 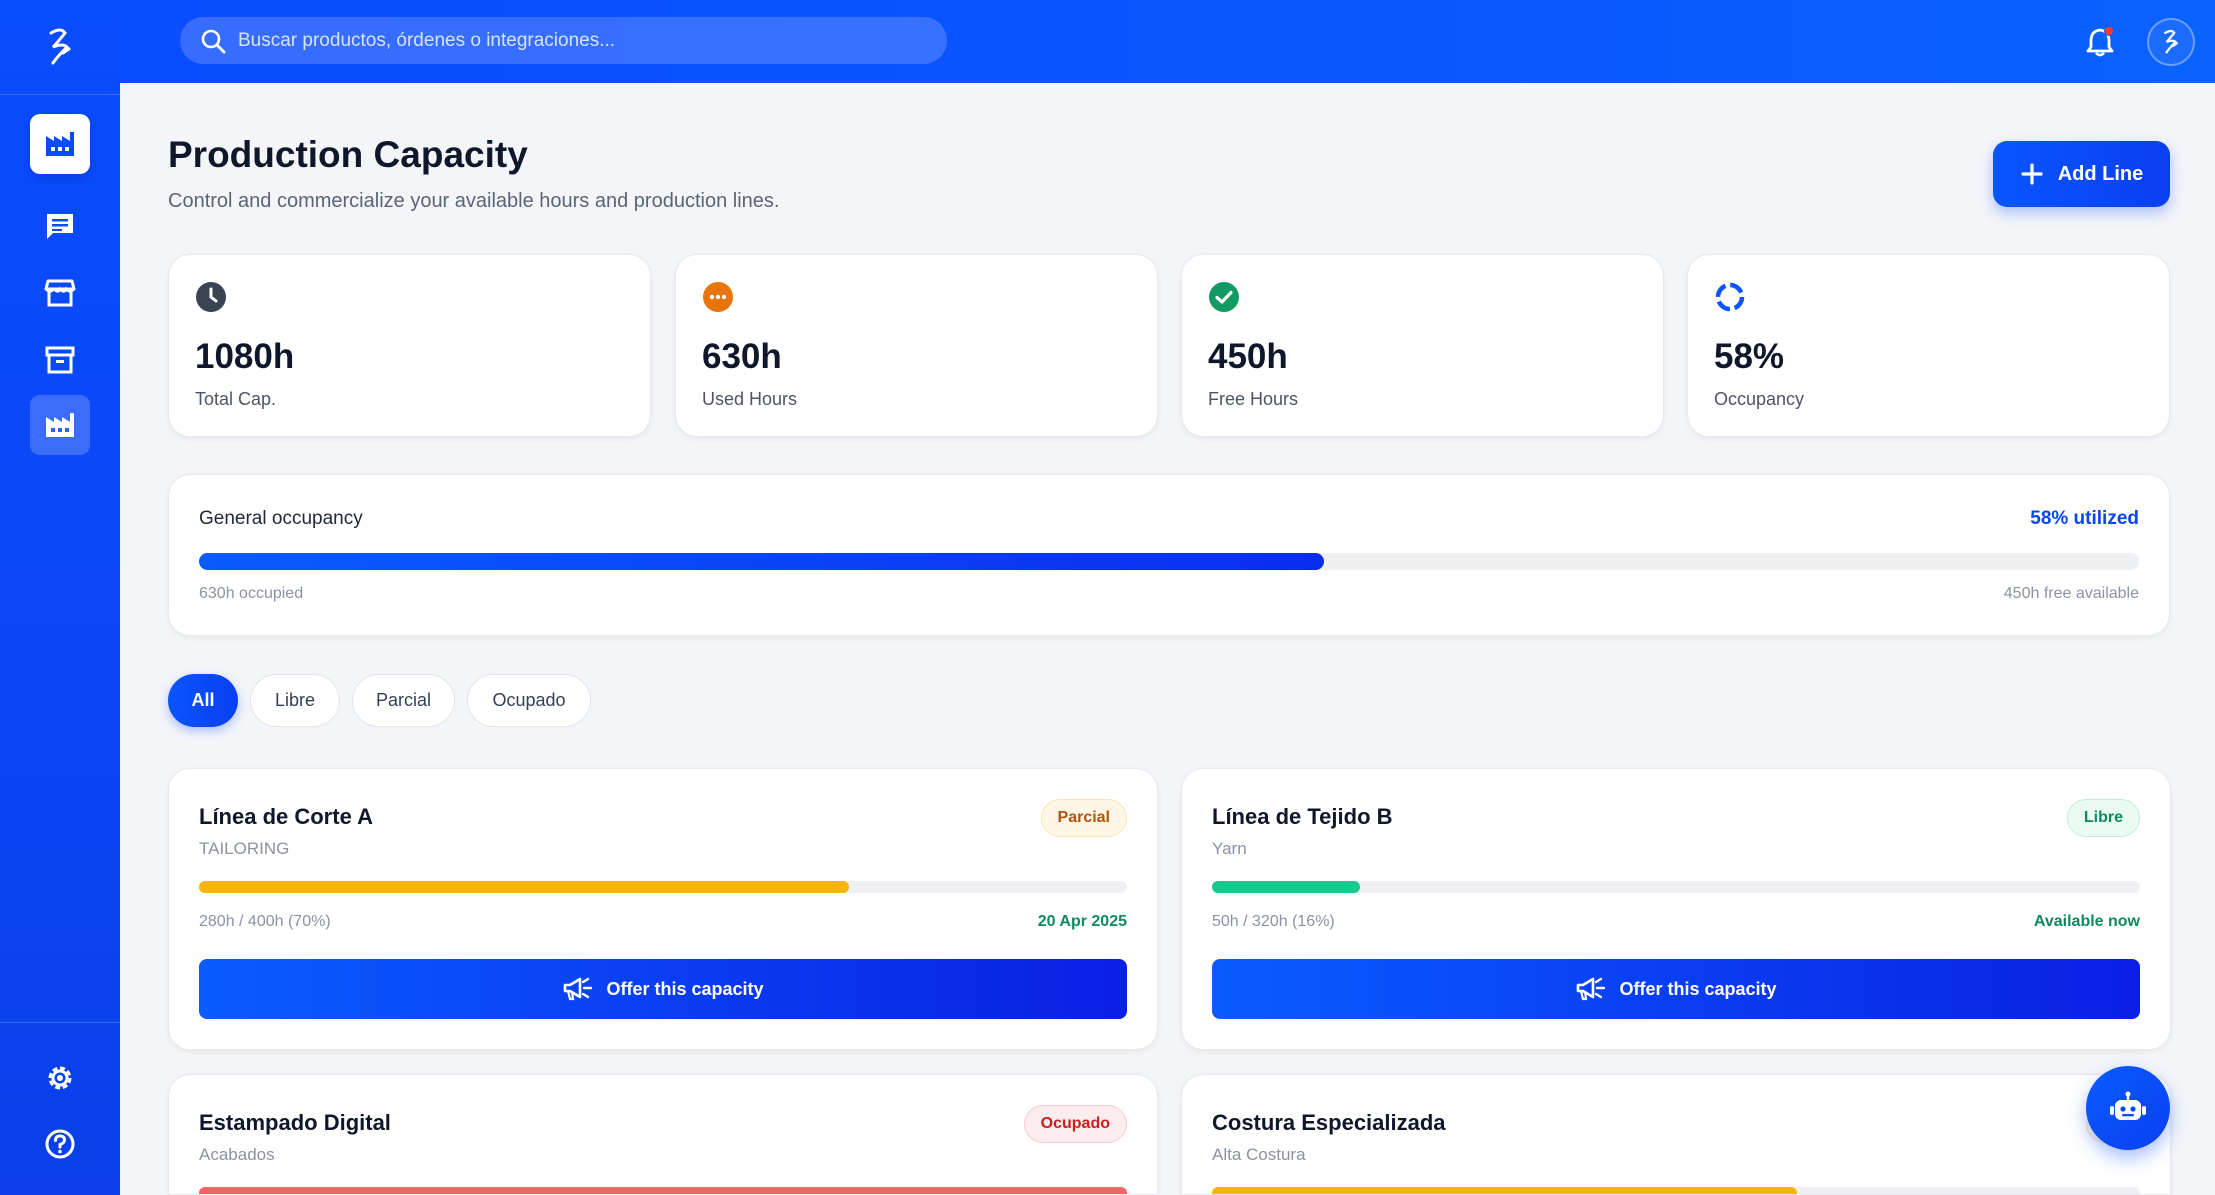 I want to click on check-circle-icon, so click(x=1224, y=297).